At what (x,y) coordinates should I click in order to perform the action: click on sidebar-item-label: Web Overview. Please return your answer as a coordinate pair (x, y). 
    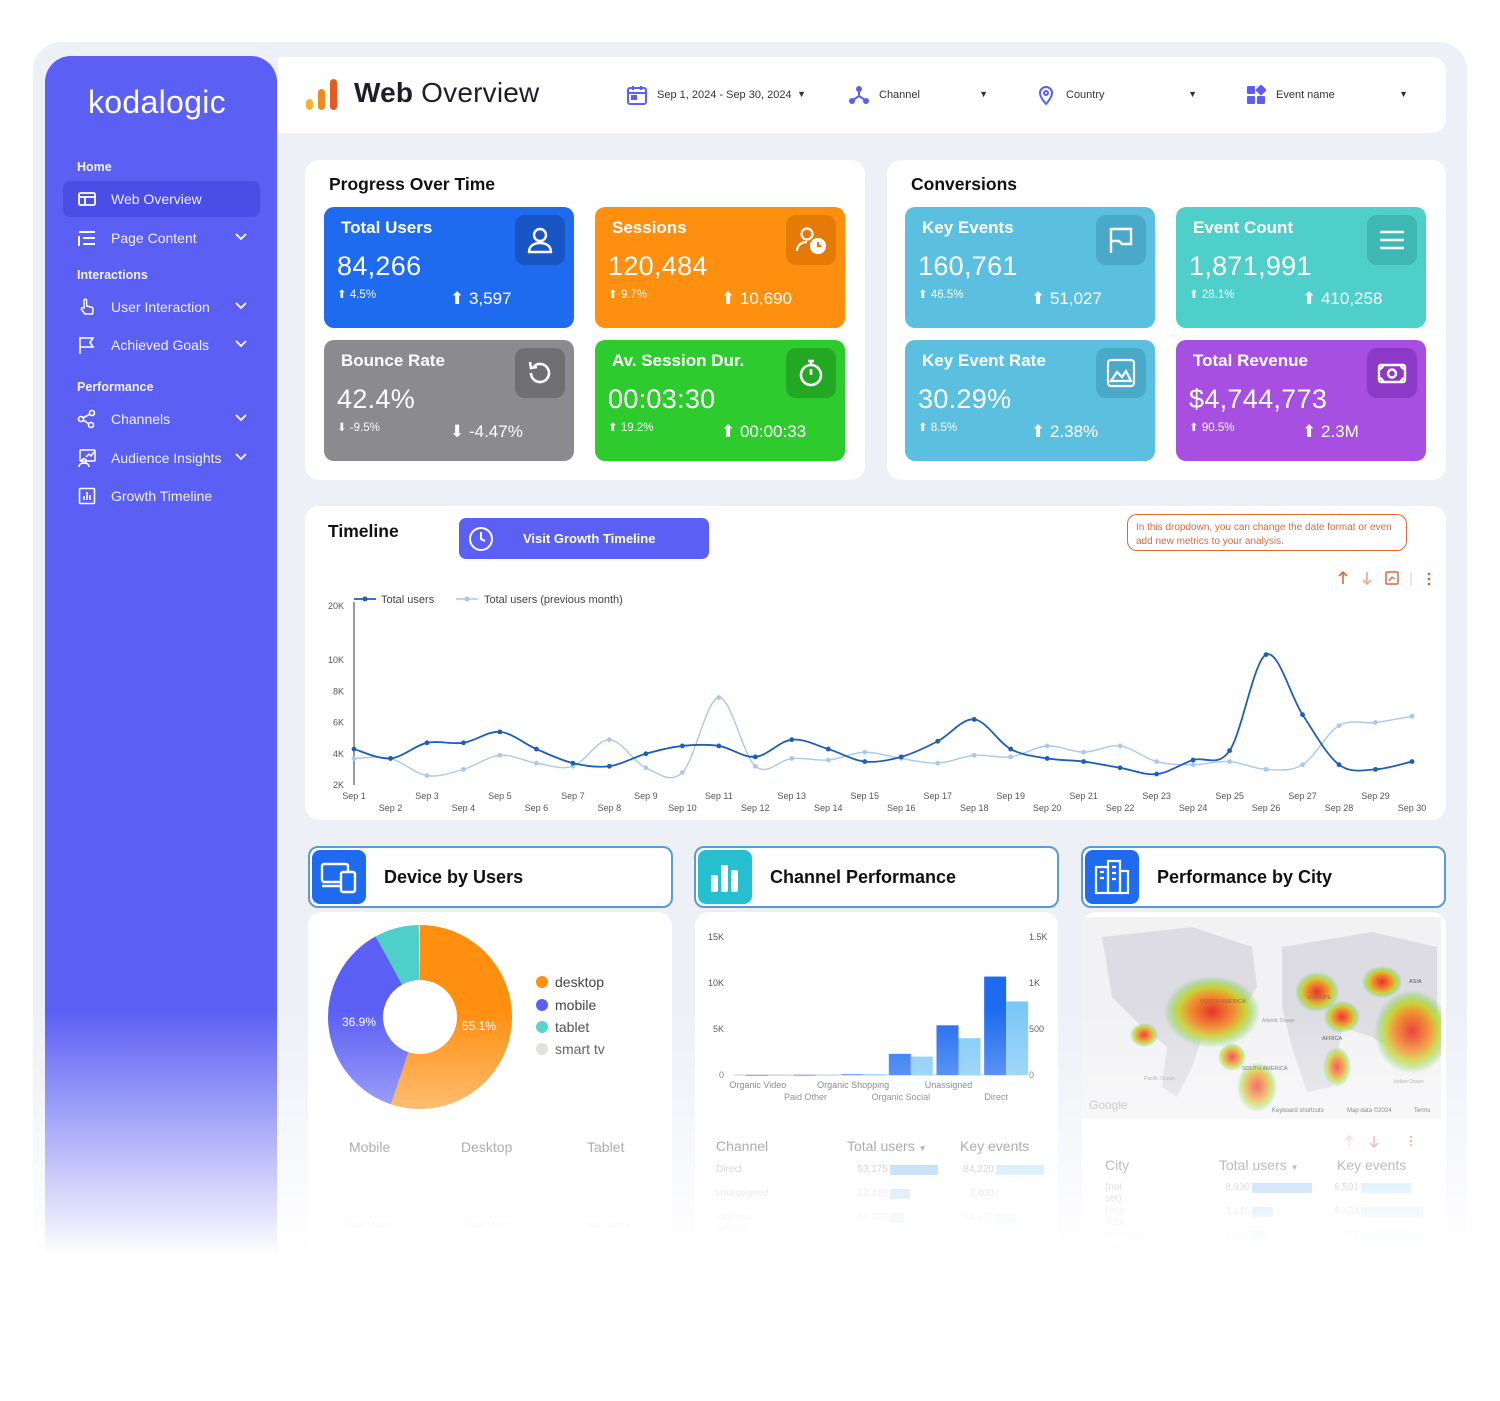
    Looking at the image, I should click on (156, 199).